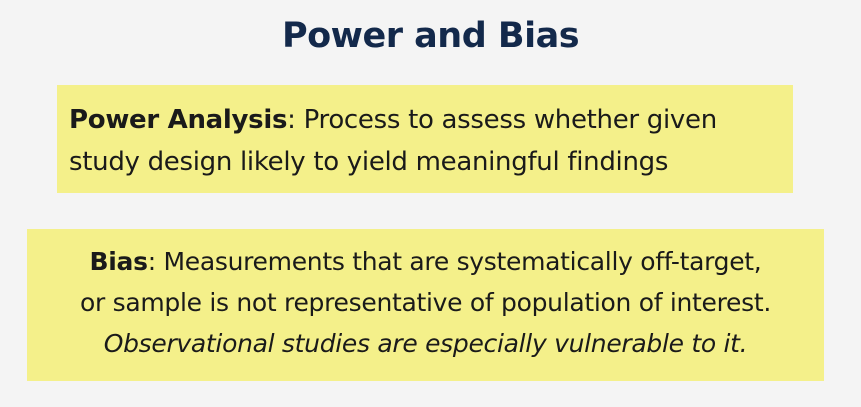 The image size is (861, 407). Describe the element at coordinates (178, 120) in the screenshot. I see `power-analysis-term: Power Analysis` at that location.